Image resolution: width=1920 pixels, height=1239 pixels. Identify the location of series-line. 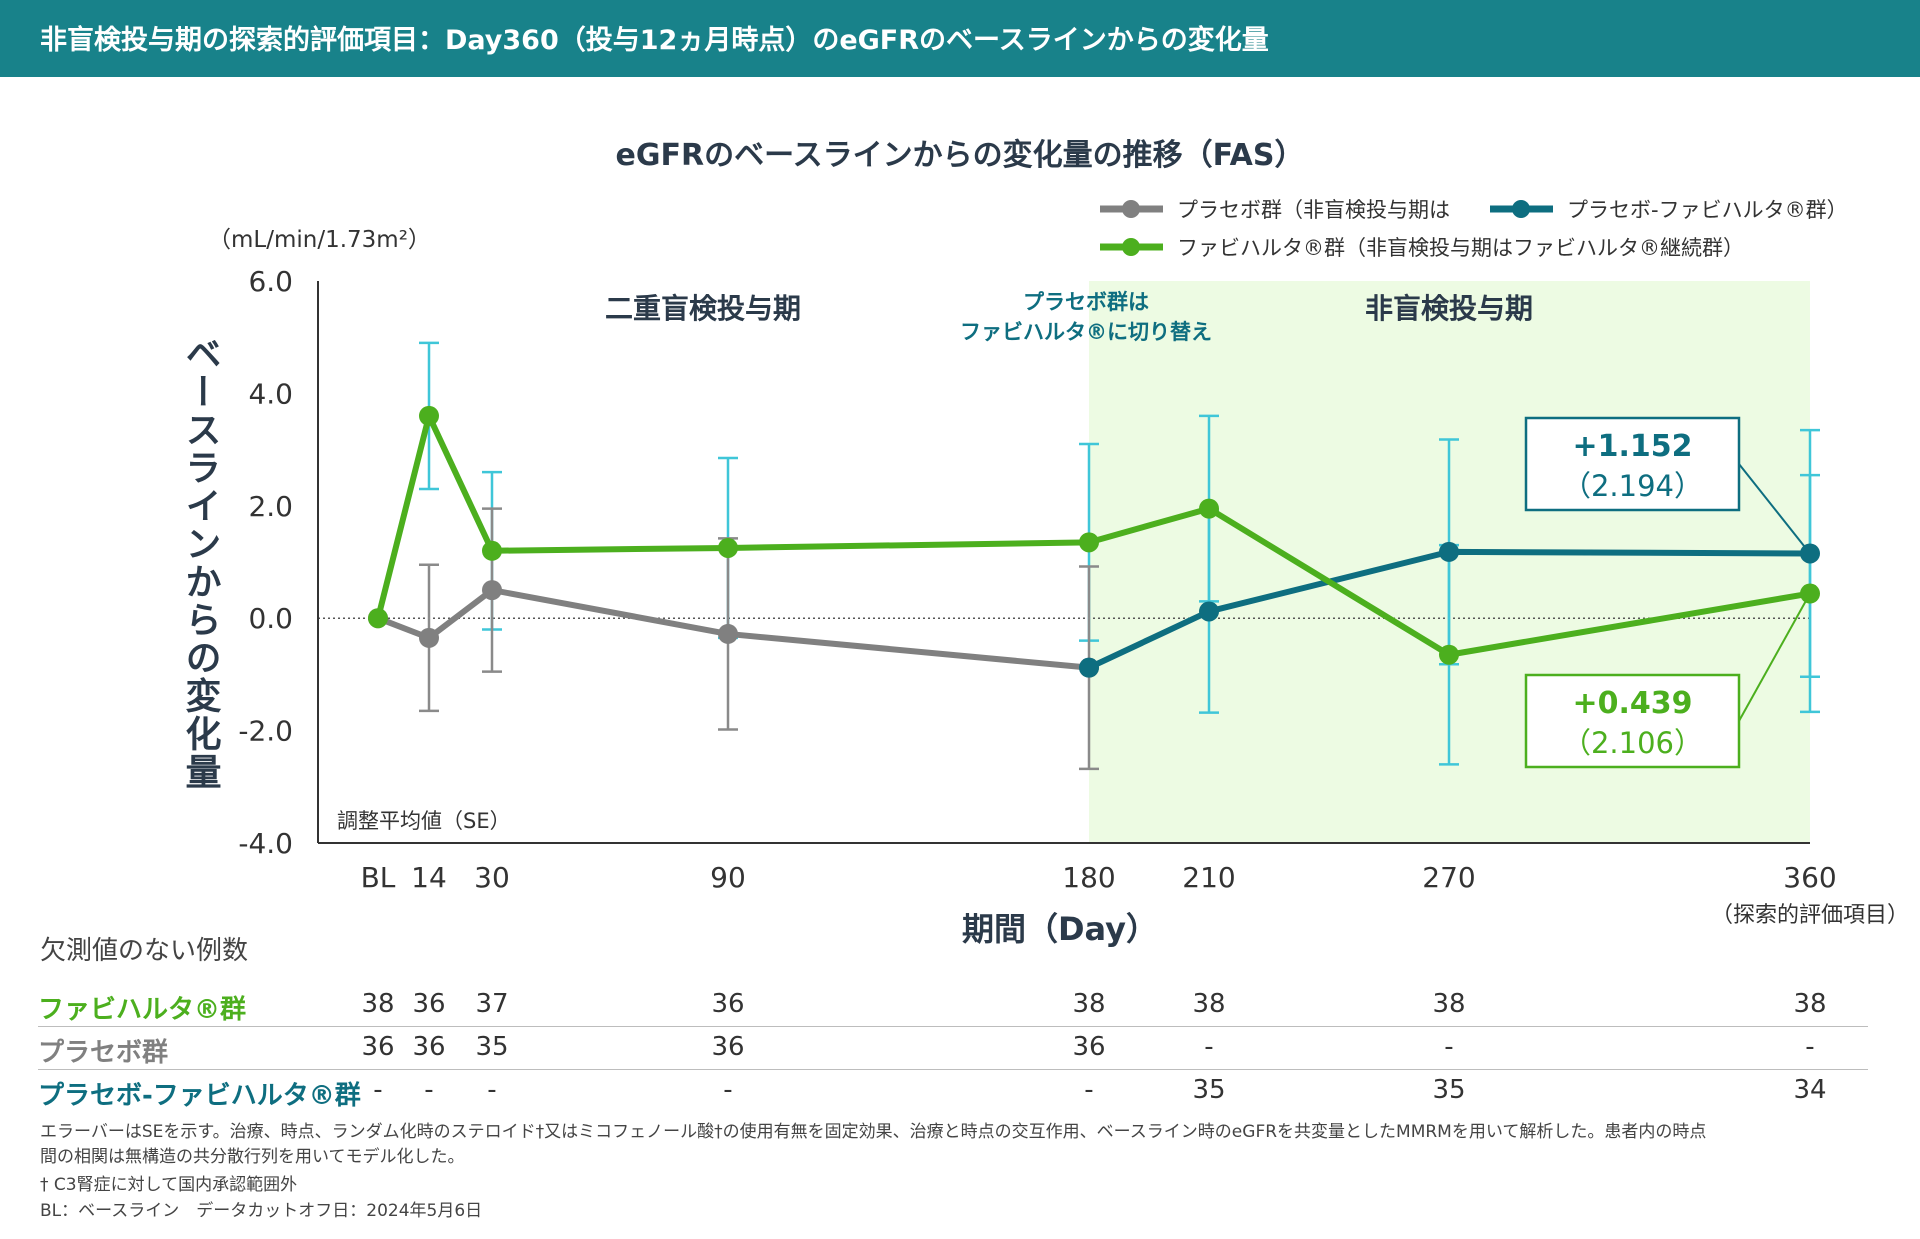
(1093, 535).